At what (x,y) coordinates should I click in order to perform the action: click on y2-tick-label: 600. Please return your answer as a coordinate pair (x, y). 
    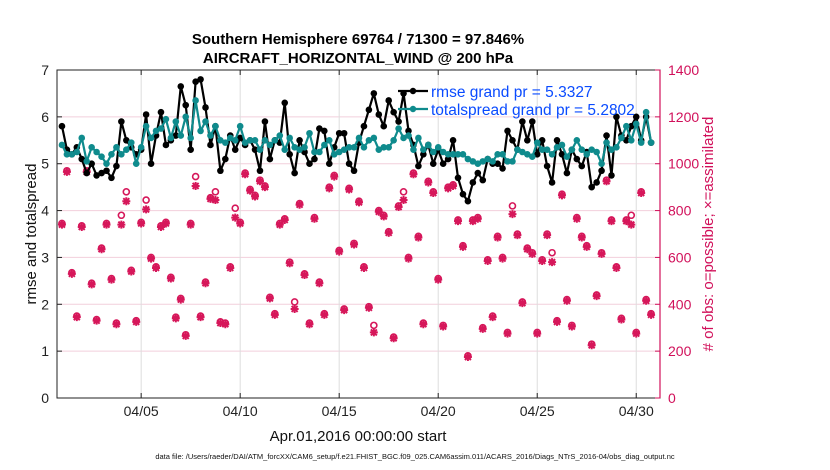
    Looking at the image, I should click on (680, 257).